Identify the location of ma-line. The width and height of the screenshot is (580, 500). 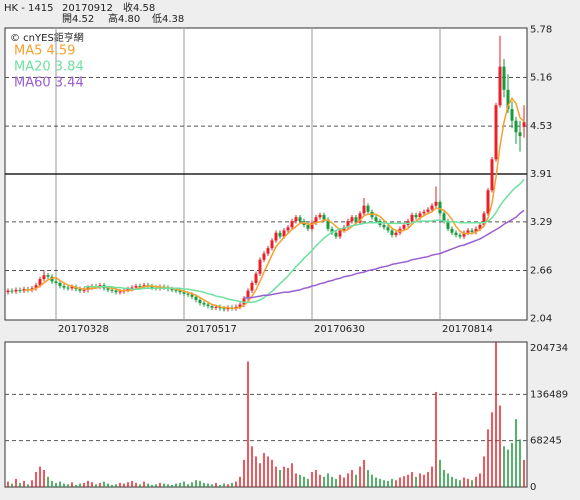
(384, 254).